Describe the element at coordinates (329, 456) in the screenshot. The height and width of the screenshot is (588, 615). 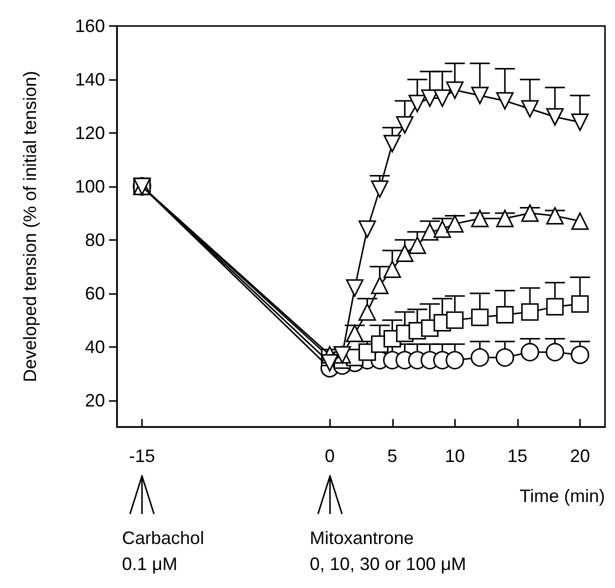
I see `x-tick-label: 0` at that location.